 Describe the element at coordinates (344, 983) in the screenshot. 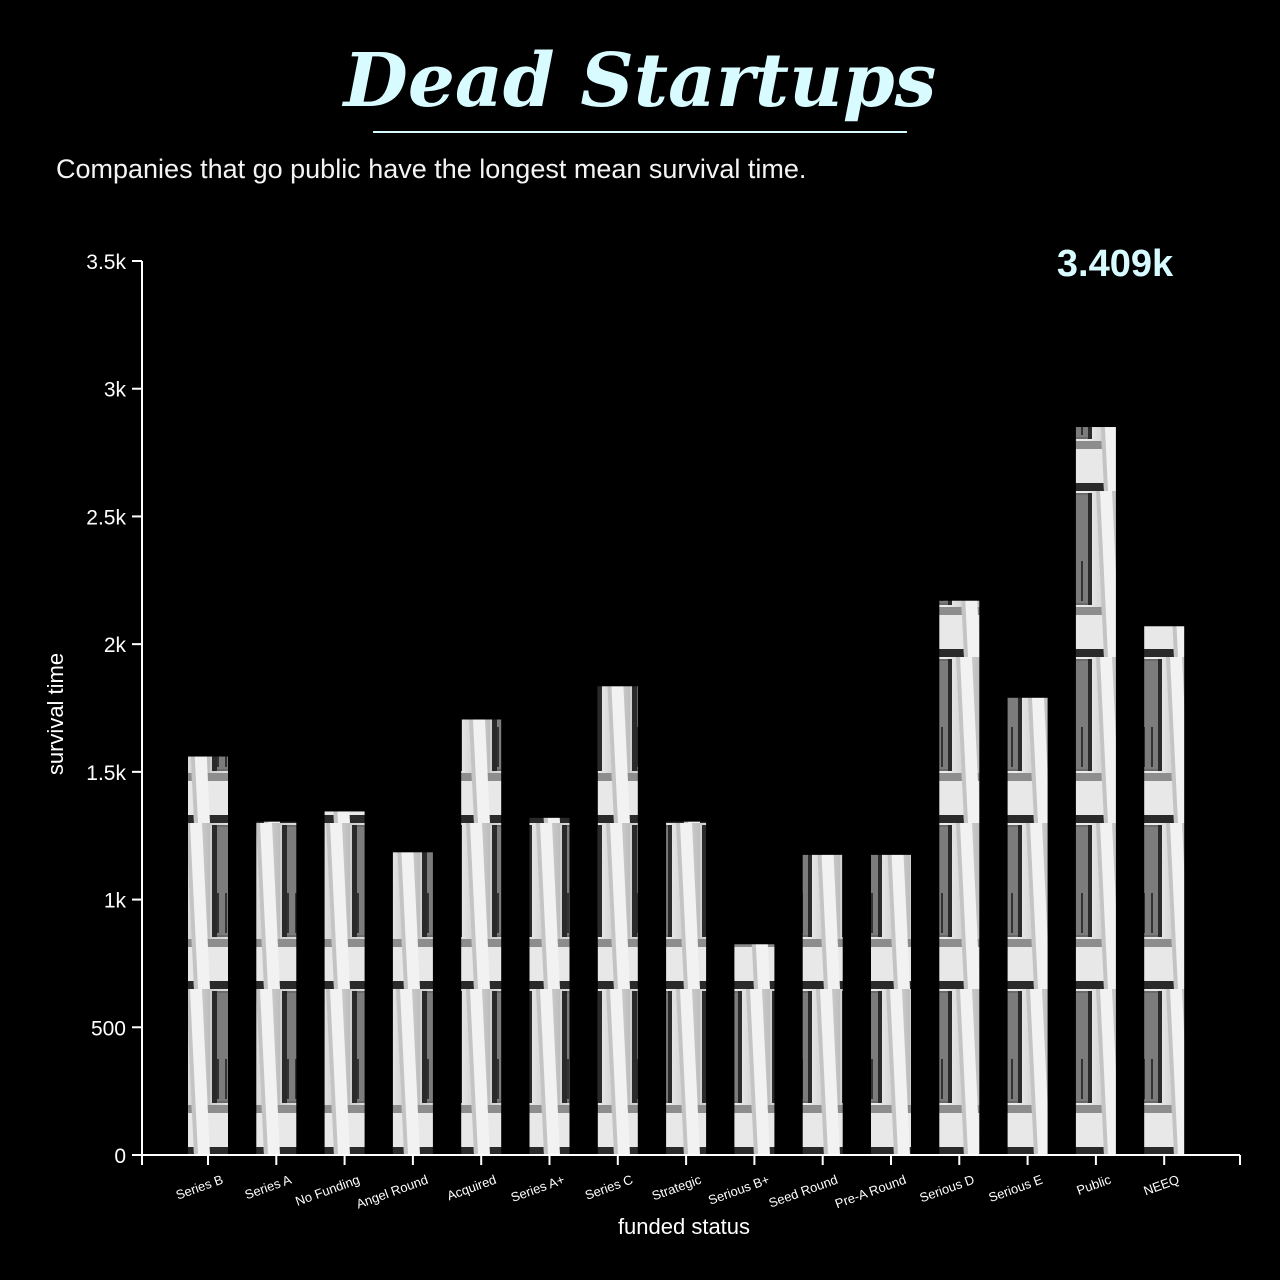

I see `bar-no-funding` at that location.